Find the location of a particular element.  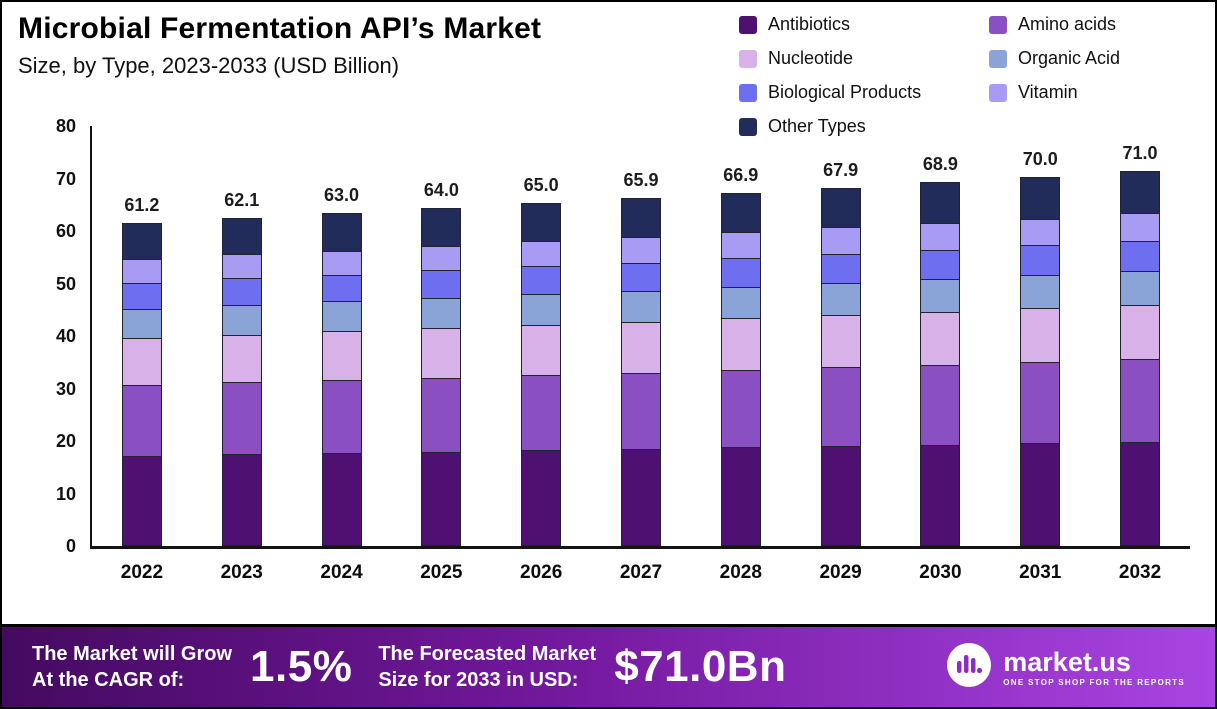

market-us-logo-icon is located at coordinates (969, 667).